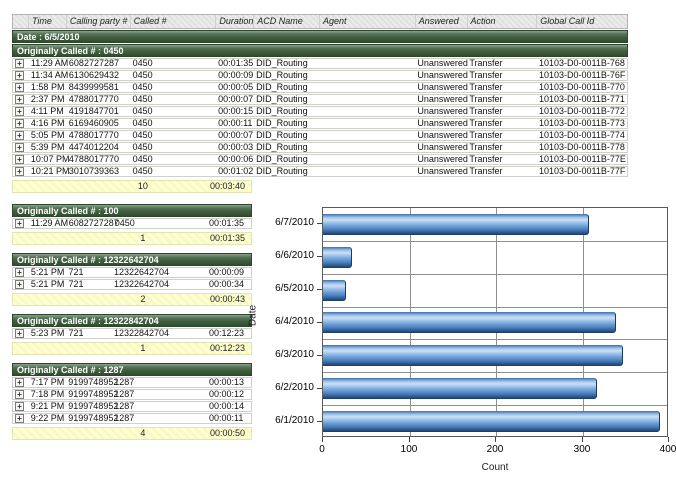 The width and height of the screenshot is (676, 485). I want to click on summary-call-count: 10, so click(142, 186).